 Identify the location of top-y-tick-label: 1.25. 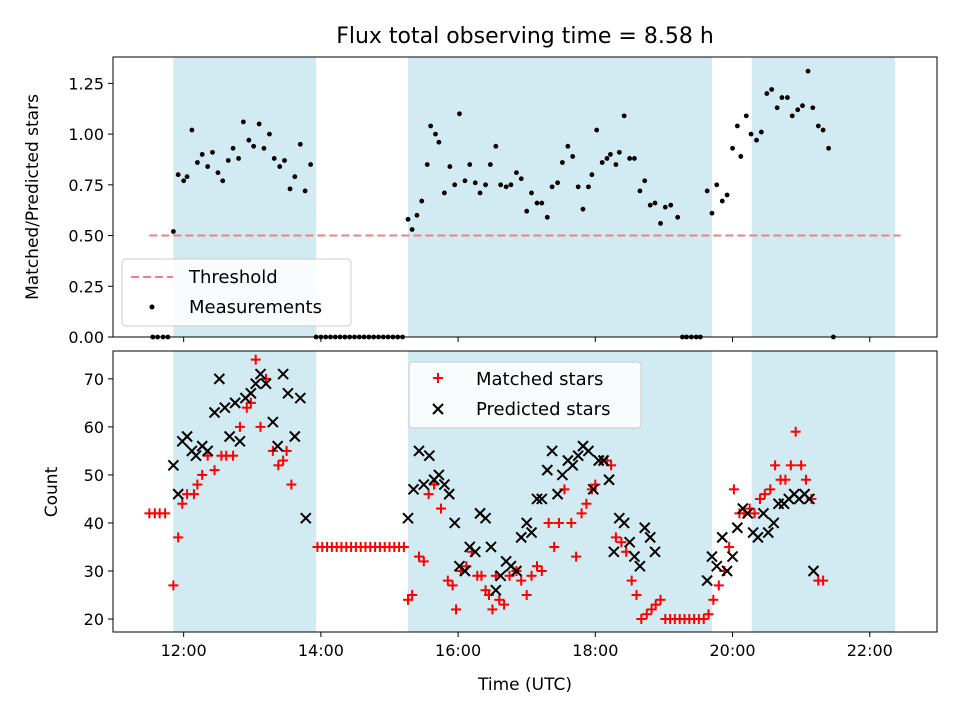
(86, 83).